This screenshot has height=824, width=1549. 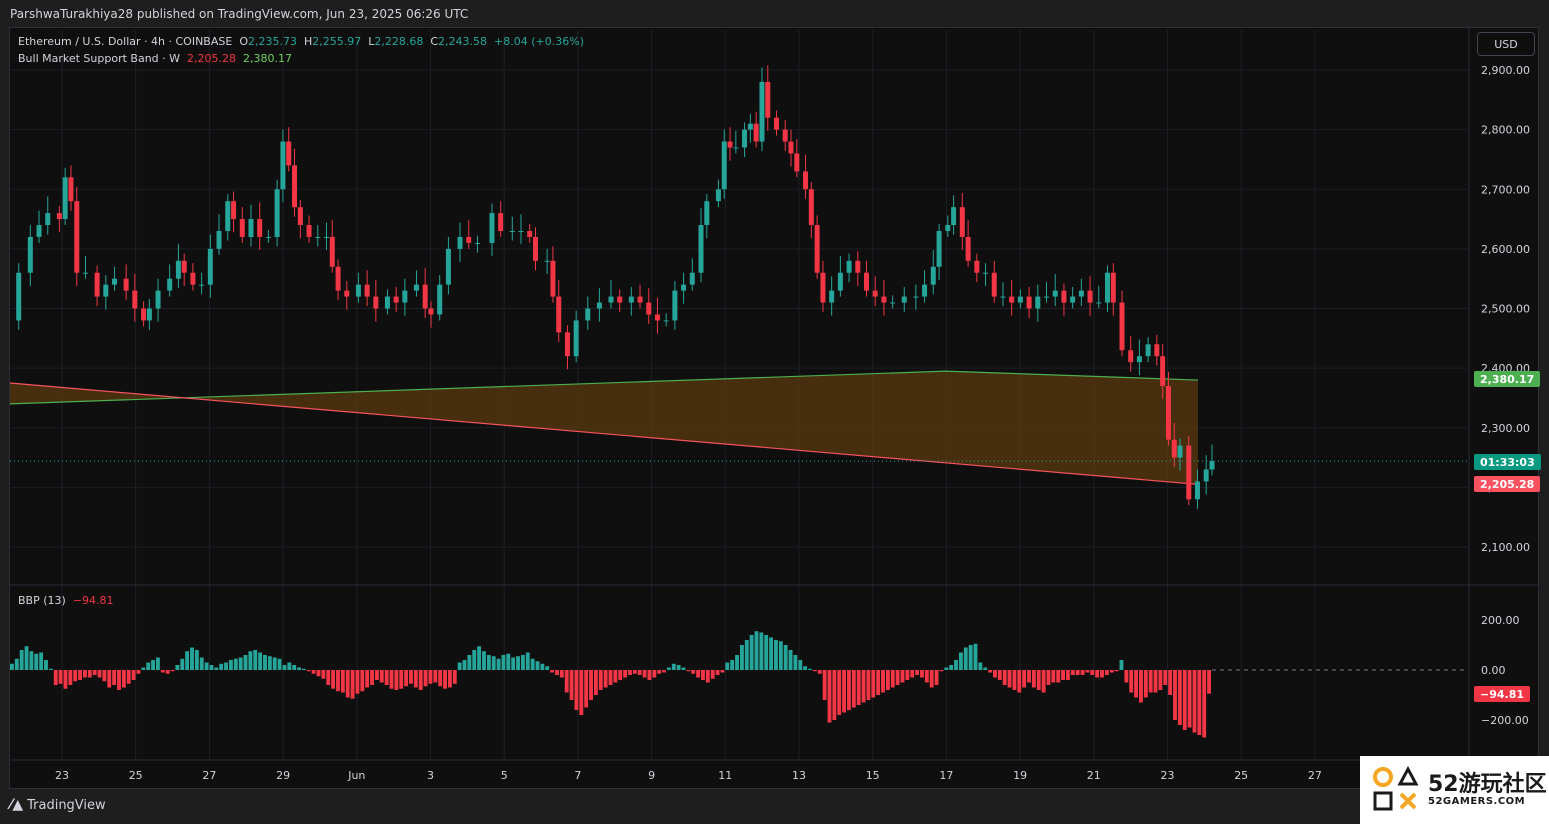 What do you see at coordinates (243, 41) in the screenshot?
I see `open-label: O` at bounding box center [243, 41].